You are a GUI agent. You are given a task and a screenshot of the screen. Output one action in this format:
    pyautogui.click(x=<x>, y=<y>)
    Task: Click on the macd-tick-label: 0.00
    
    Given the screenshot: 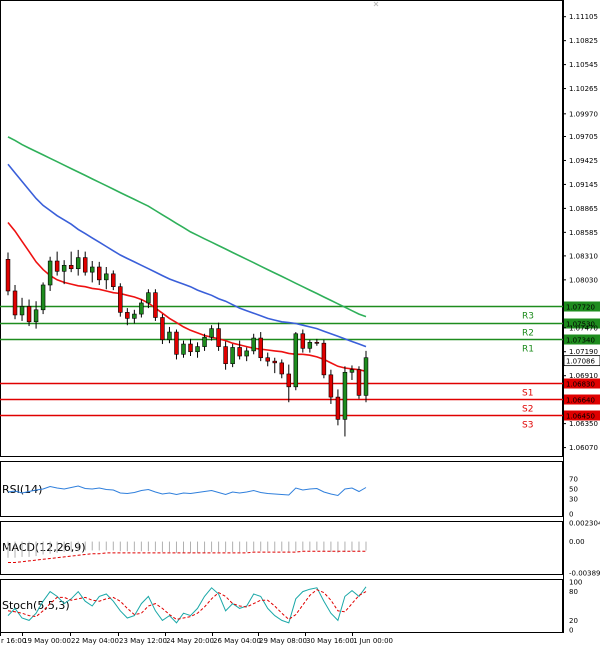 What is the action you would take?
    pyautogui.click(x=577, y=542)
    